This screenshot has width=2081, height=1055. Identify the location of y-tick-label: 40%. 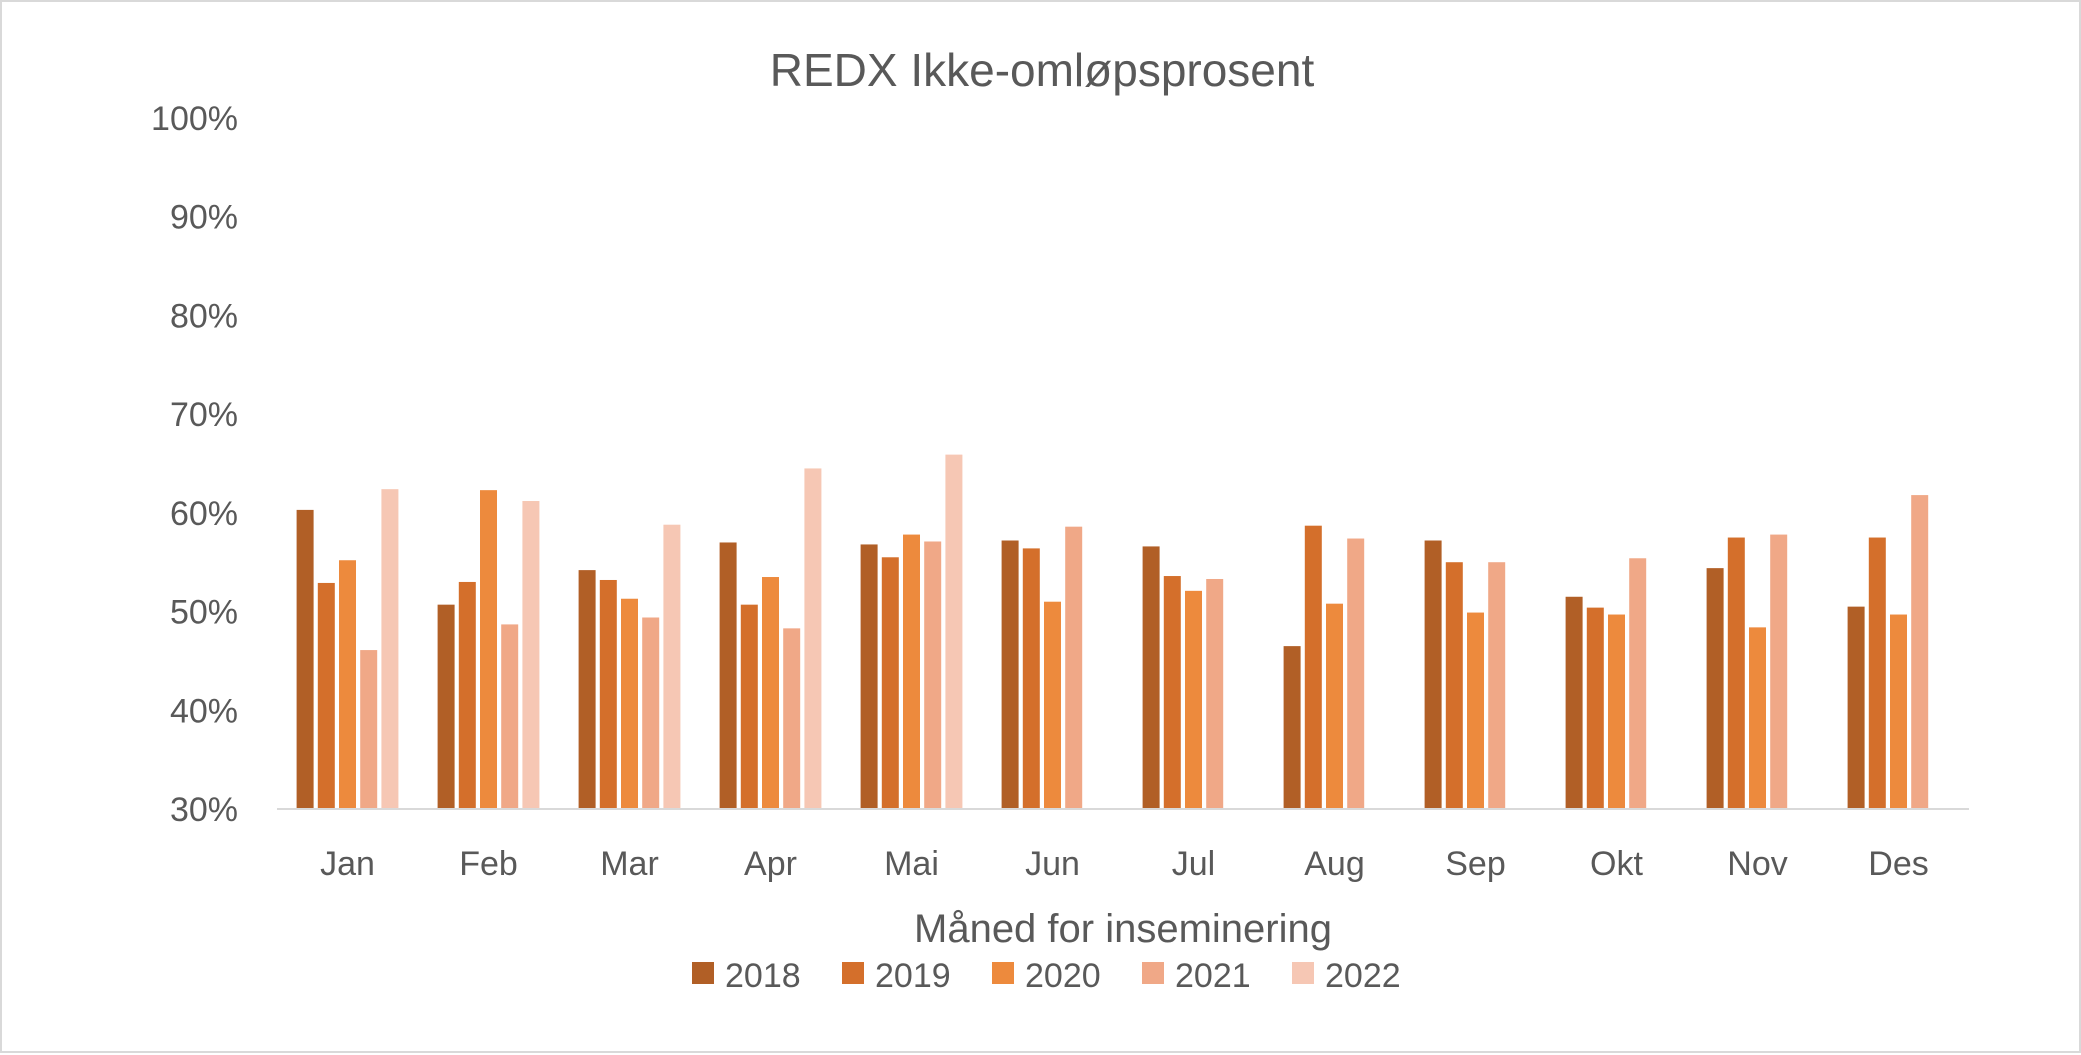
(204, 711).